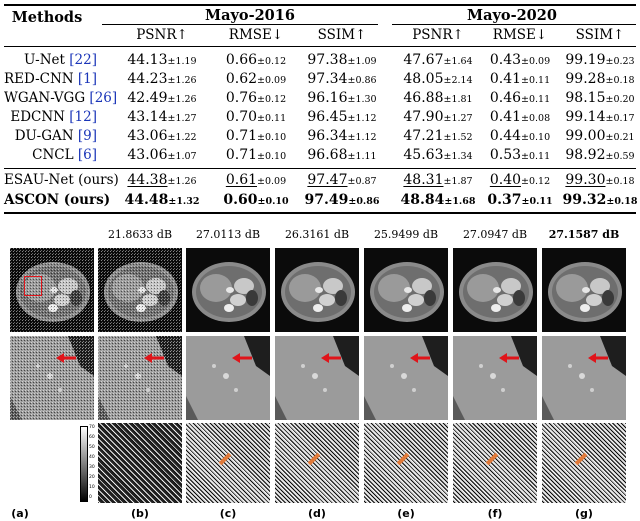 Image resolution: width=640 pixels, height=521 pixels. What do you see at coordinates (92, 427) in the screenshot?
I see `colorbar-tick-label: 70` at bounding box center [92, 427].